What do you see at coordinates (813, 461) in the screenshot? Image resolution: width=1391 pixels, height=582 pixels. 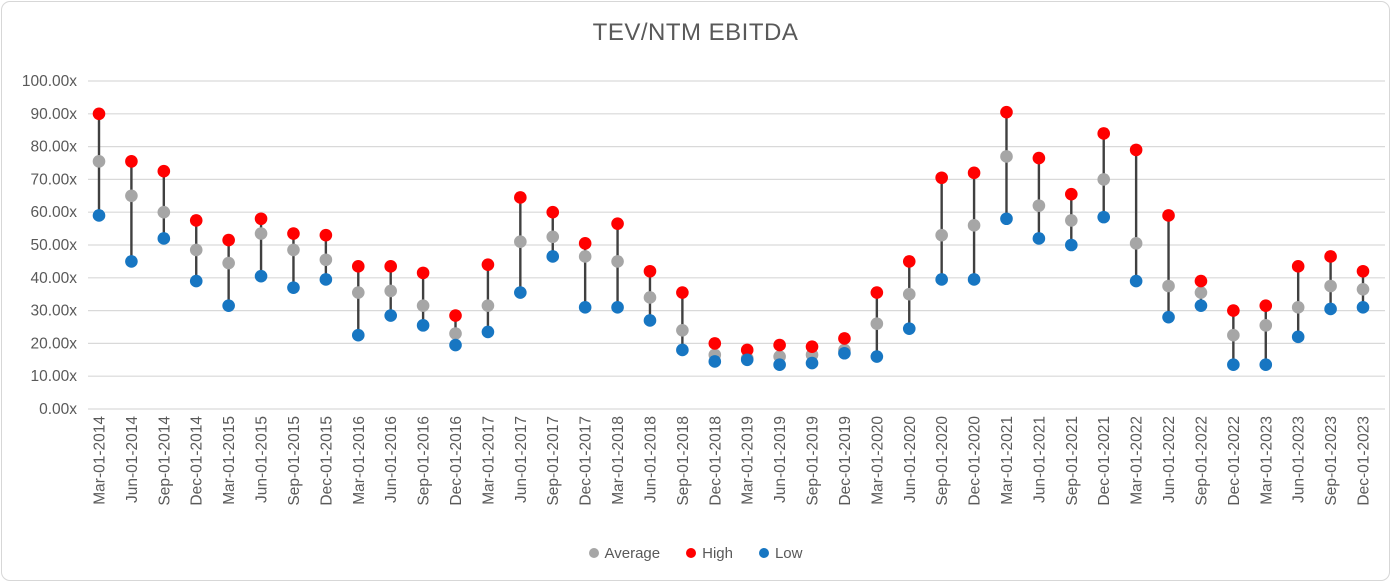 I see `x-axis-tick-label: Sep-01-2019` at bounding box center [813, 461].